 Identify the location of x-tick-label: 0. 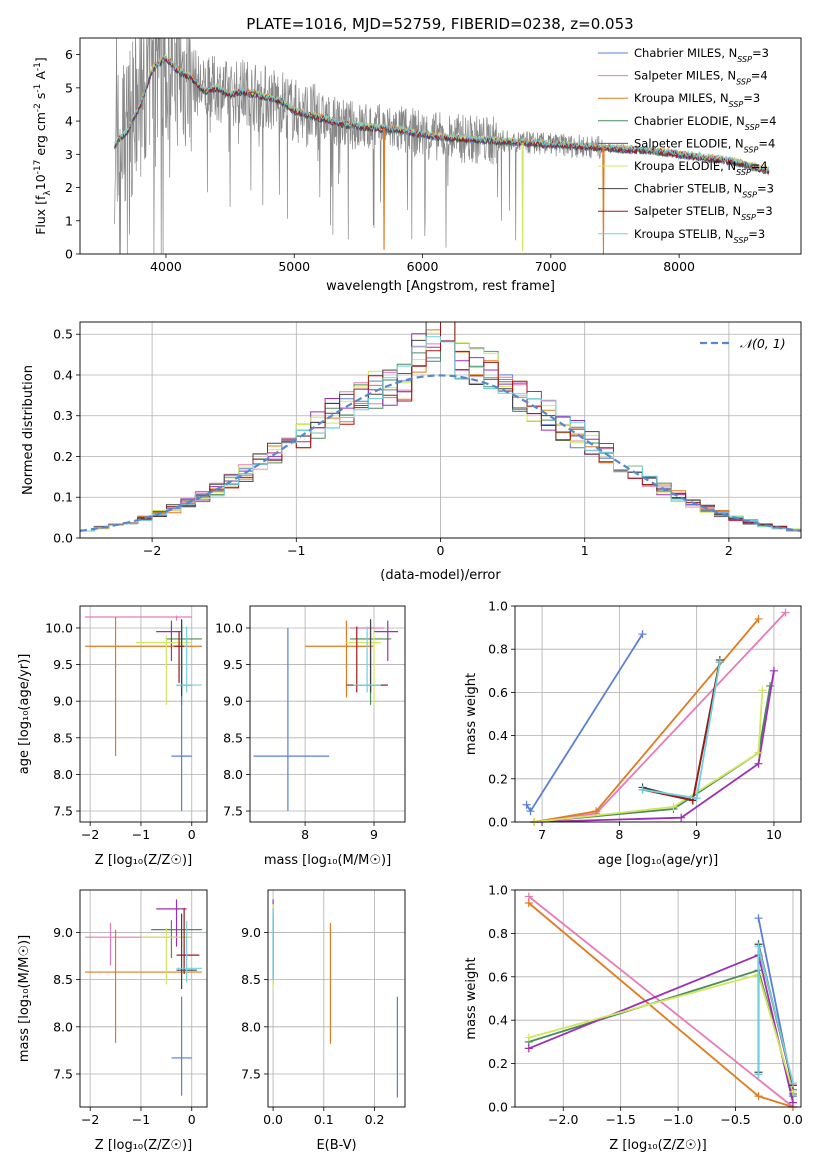
(441, 550).